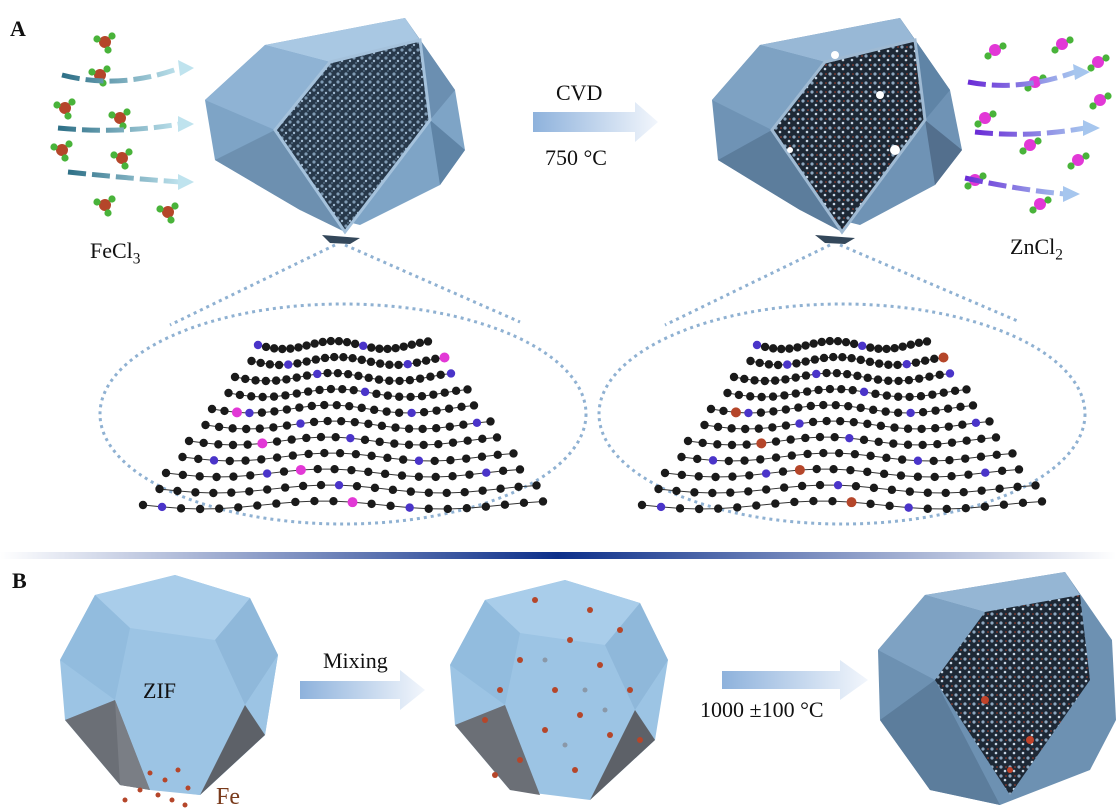 The width and height of the screenshot is (1116, 812). Describe the element at coordinates (228, 797) in the screenshot. I see `fe-label: Fe` at that location.